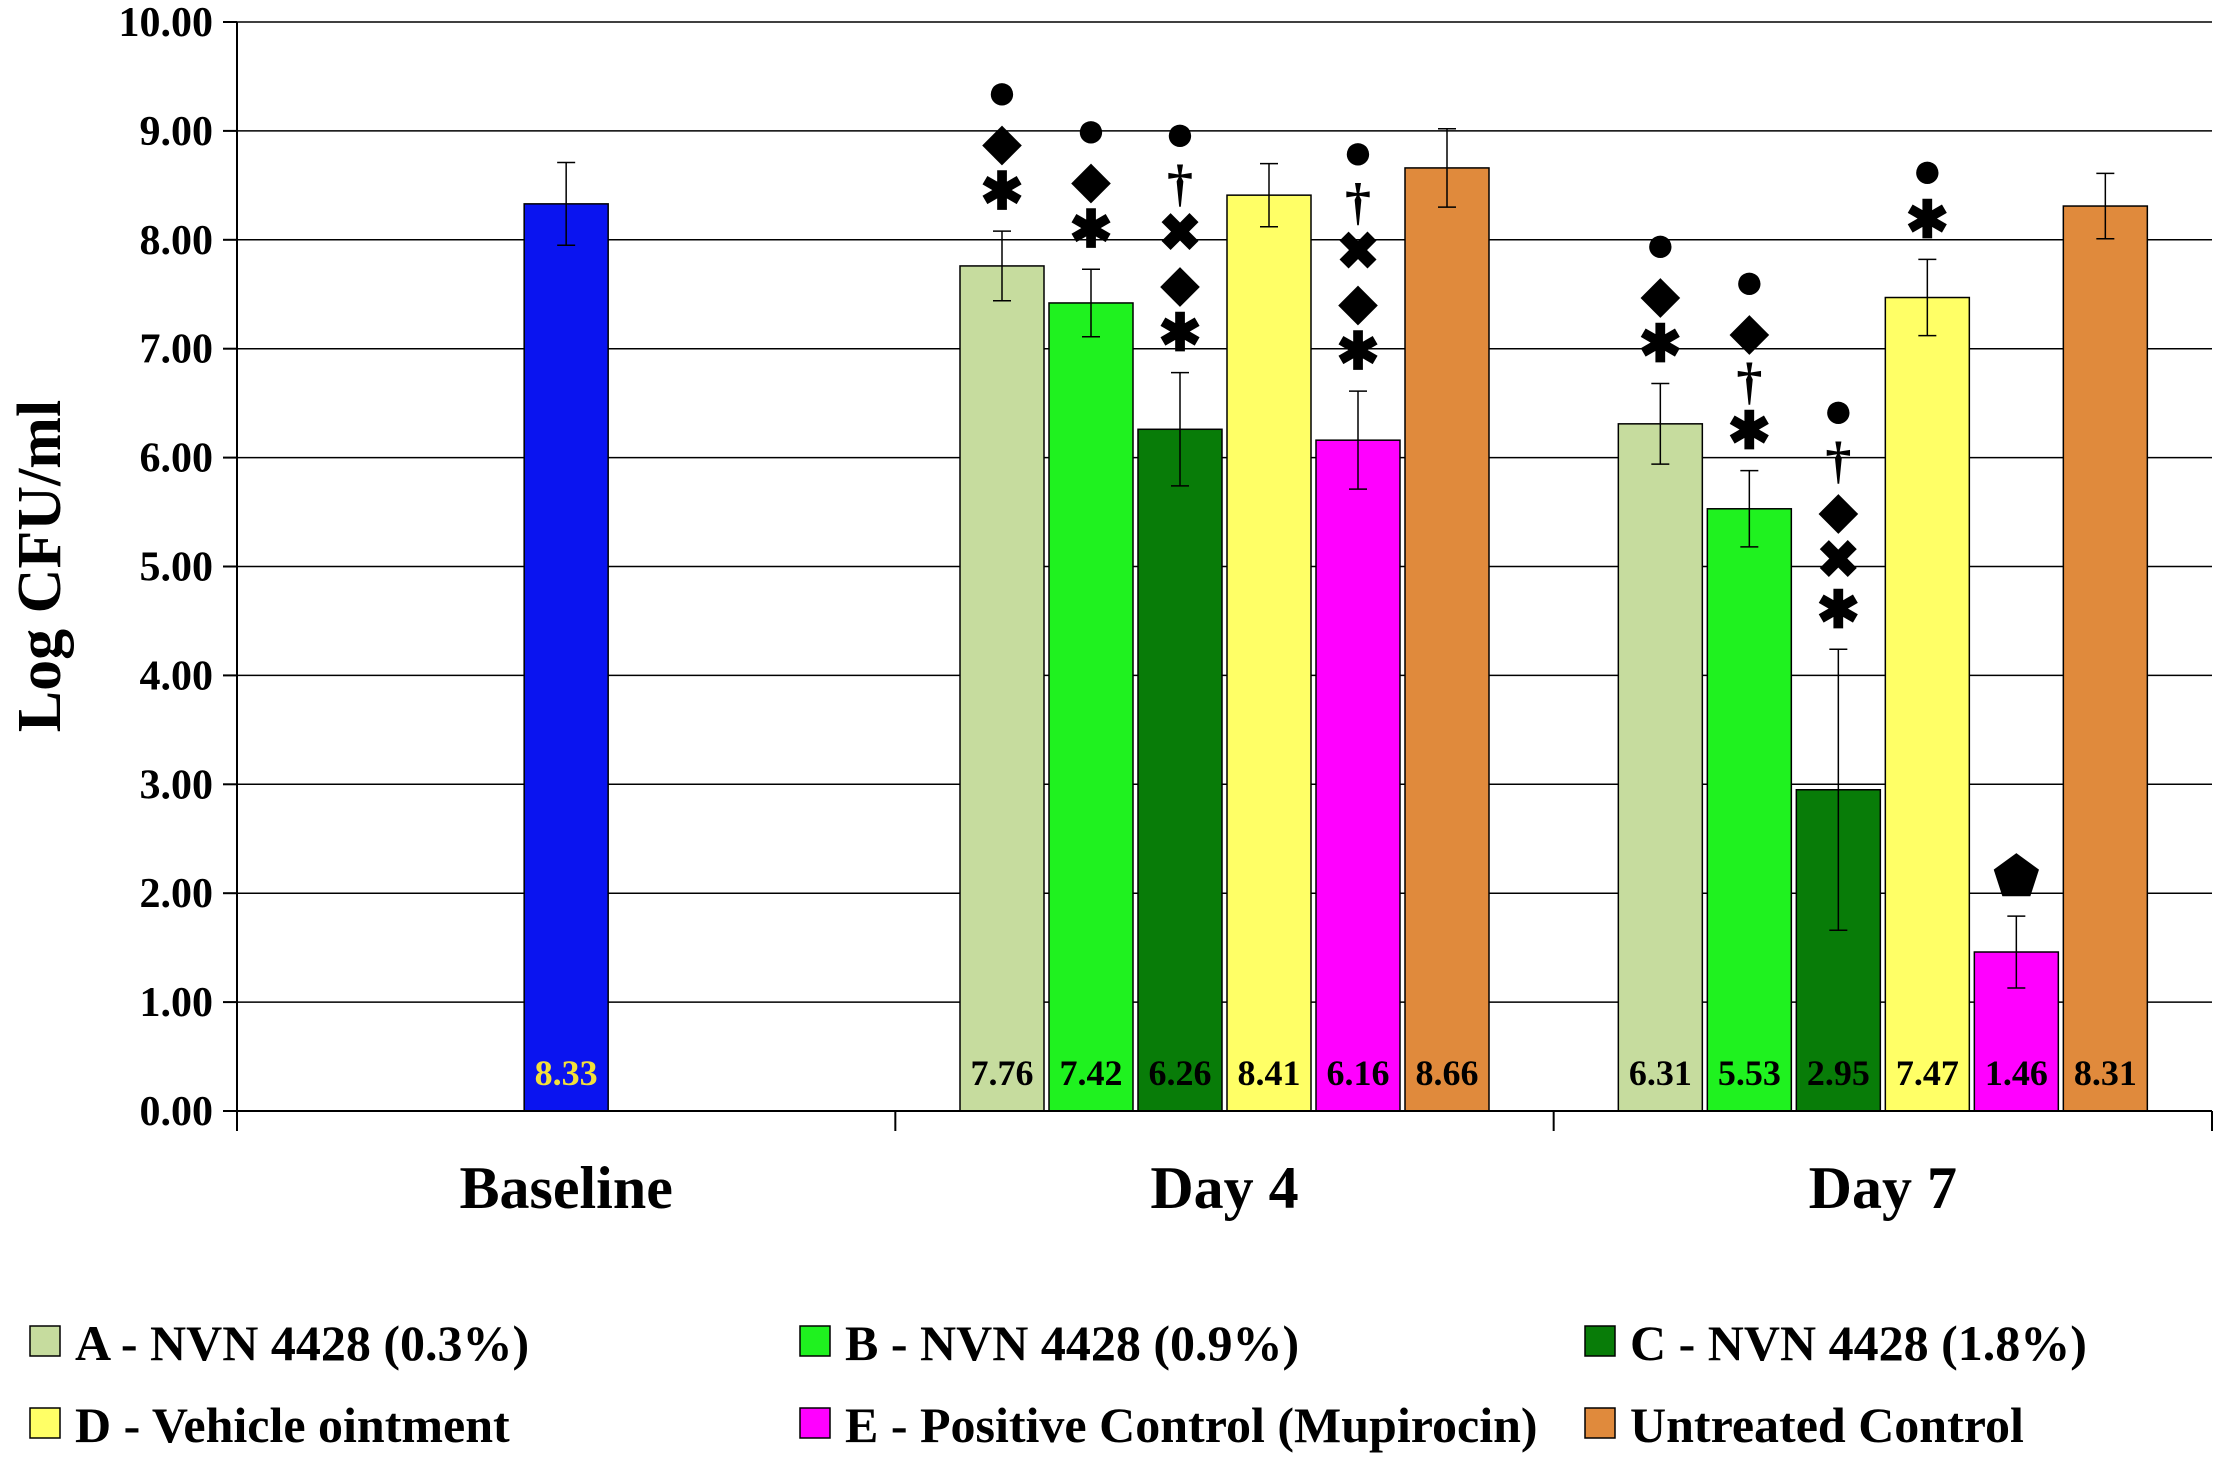 This screenshot has width=2219, height=1472. What do you see at coordinates (177, 894) in the screenshot?
I see `y-tick-label: 2.00` at bounding box center [177, 894].